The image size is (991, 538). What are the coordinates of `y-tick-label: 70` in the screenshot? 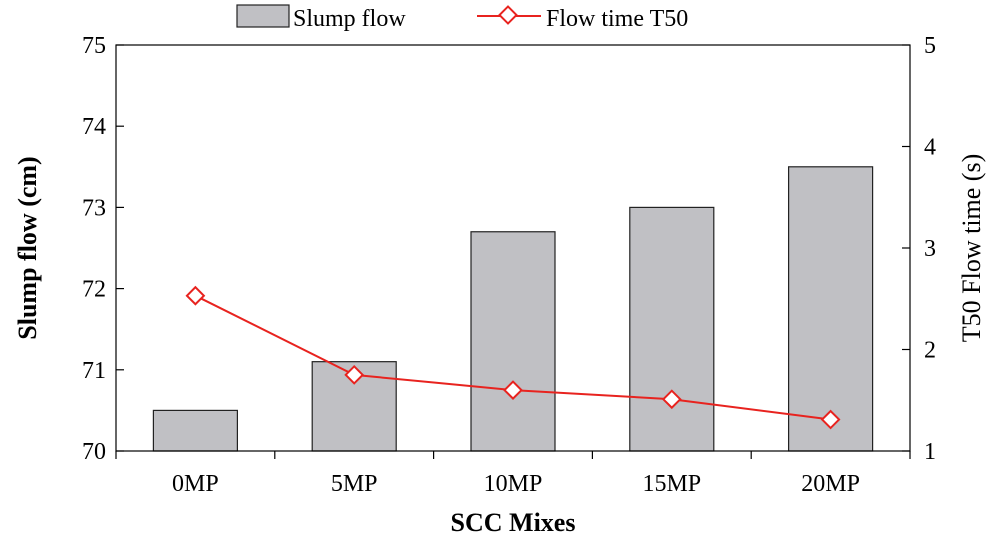 It's located at (94, 452).